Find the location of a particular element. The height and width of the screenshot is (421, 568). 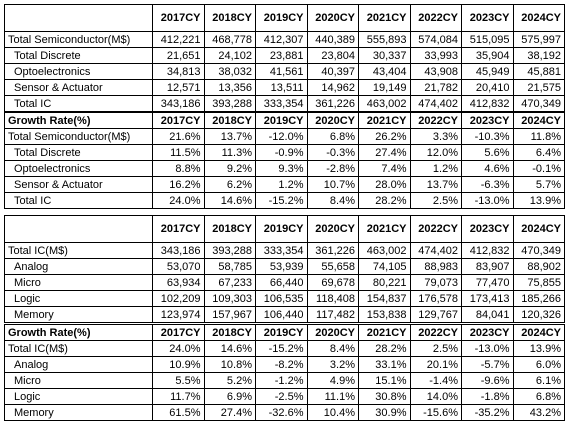

table-cell: 11.5% is located at coordinates (178, 152).